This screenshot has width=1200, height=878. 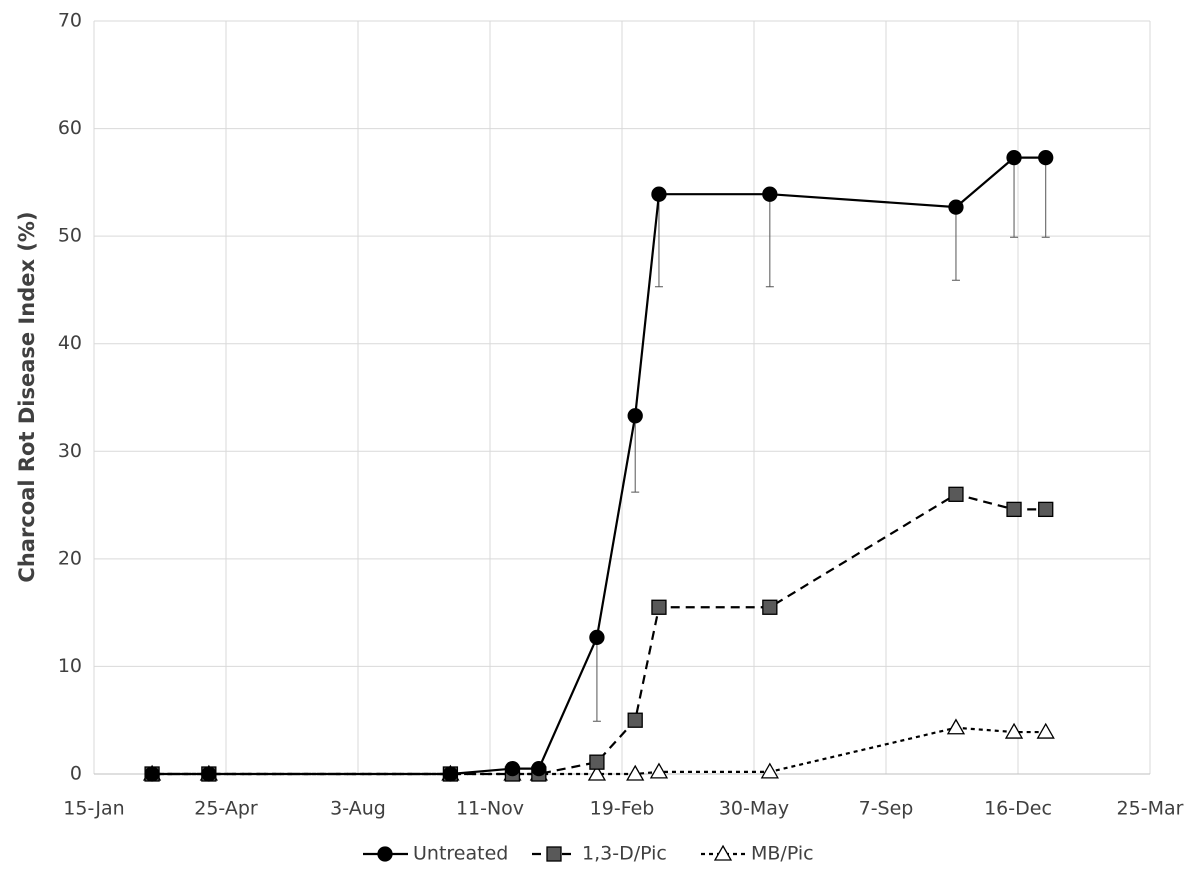 What do you see at coordinates (782, 854) in the screenshot?
I see `legend-label: MB/Pic` at bounding box center [782, 854].